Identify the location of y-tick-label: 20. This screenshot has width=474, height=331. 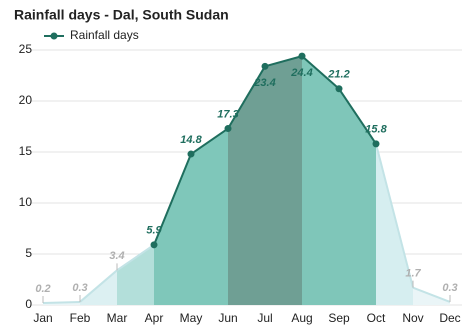
(26, 100).